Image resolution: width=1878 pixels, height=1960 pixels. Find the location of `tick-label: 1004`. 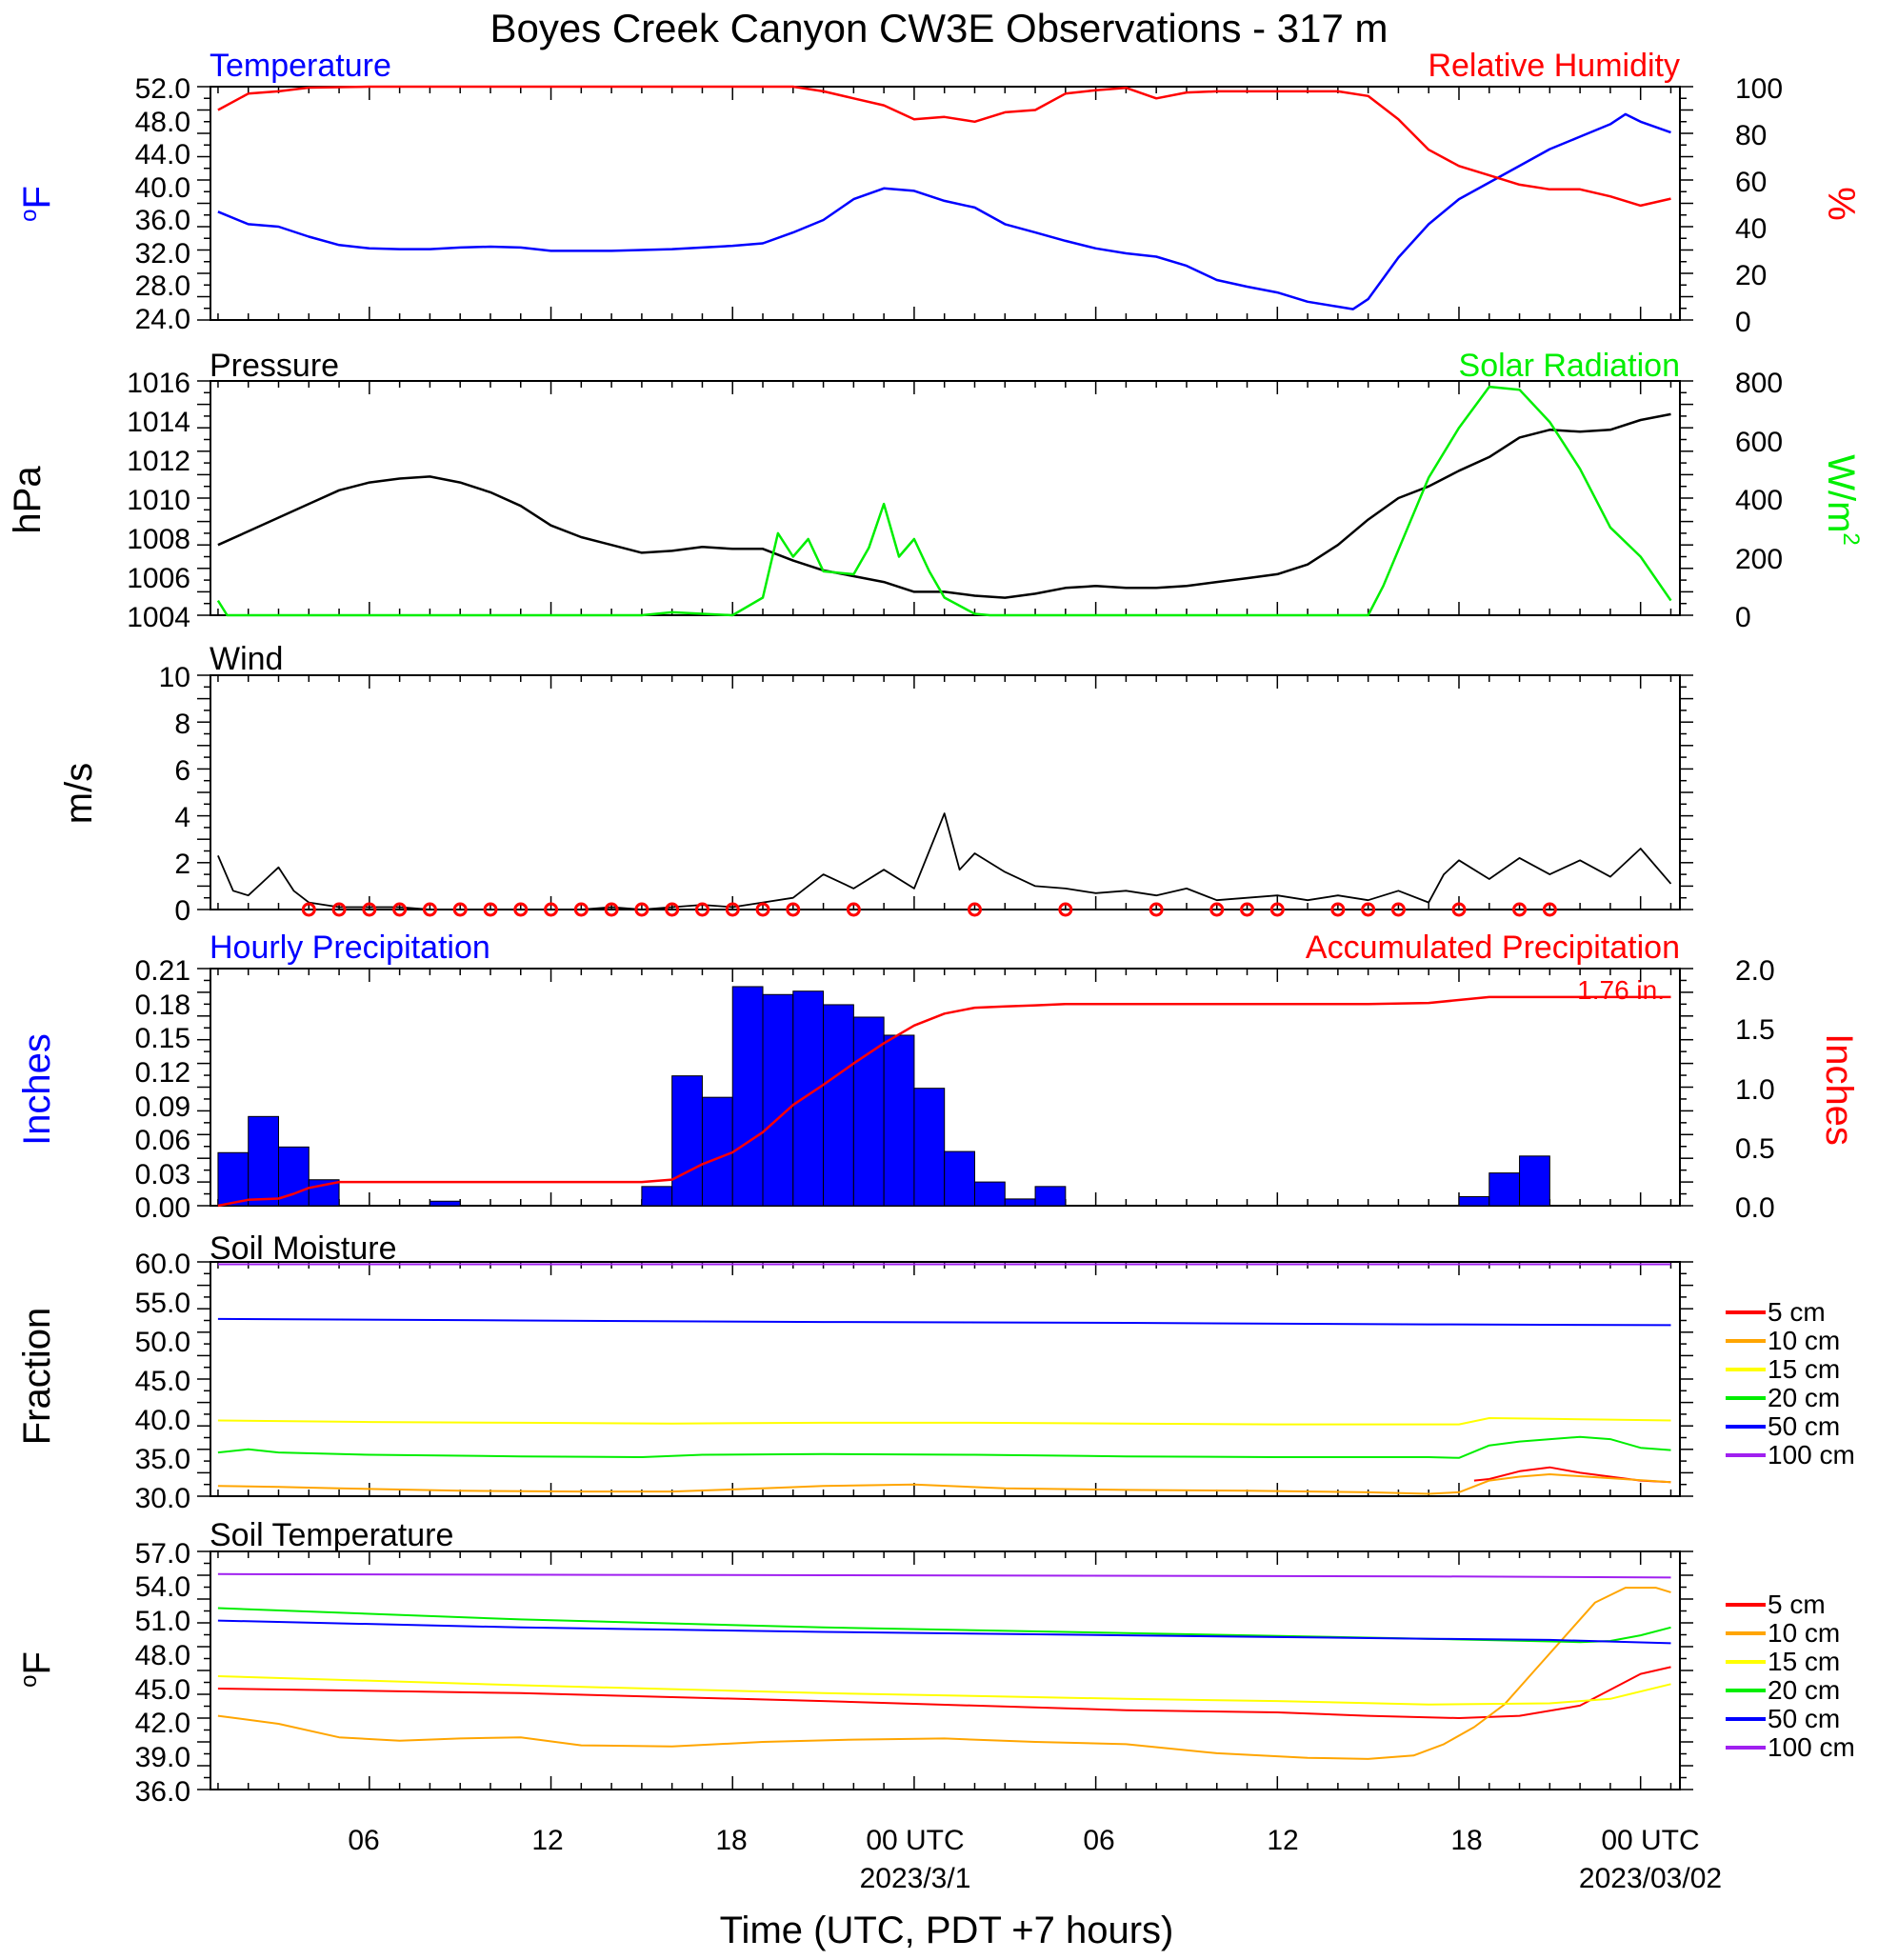

tick-label: 1004 is located at coordinates (158, 617).